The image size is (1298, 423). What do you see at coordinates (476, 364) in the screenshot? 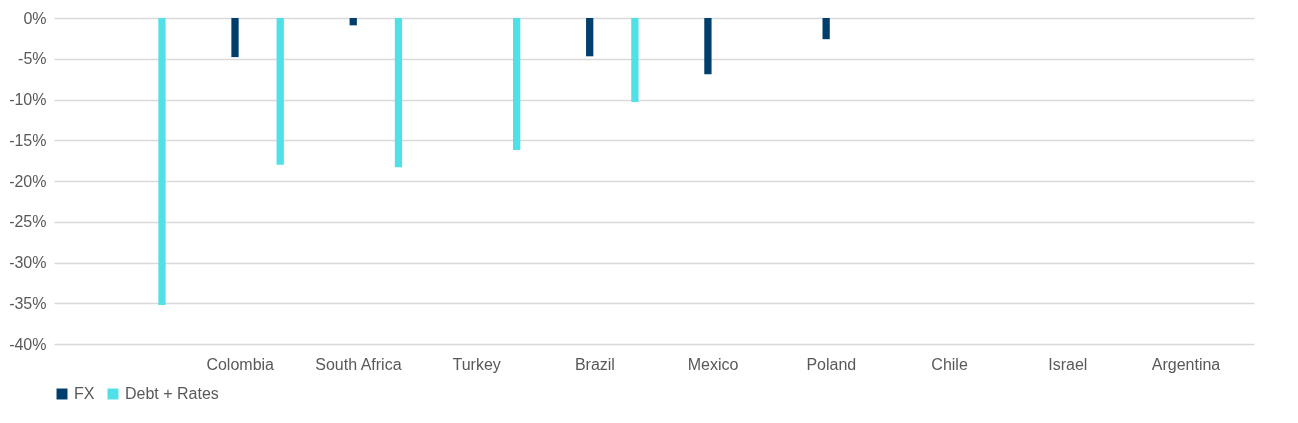
I see `x-tick-label: Turkey` at bounding box center [476, 364].